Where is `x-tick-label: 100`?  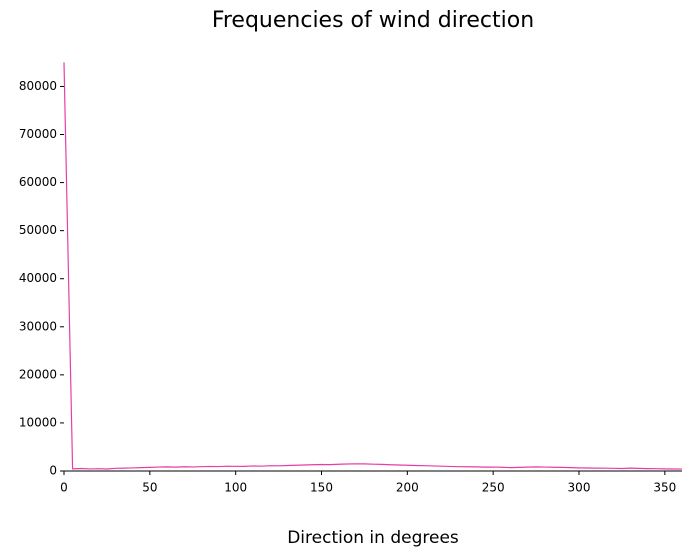
x-tick-label: 100 is located at coordinates (235, 488).